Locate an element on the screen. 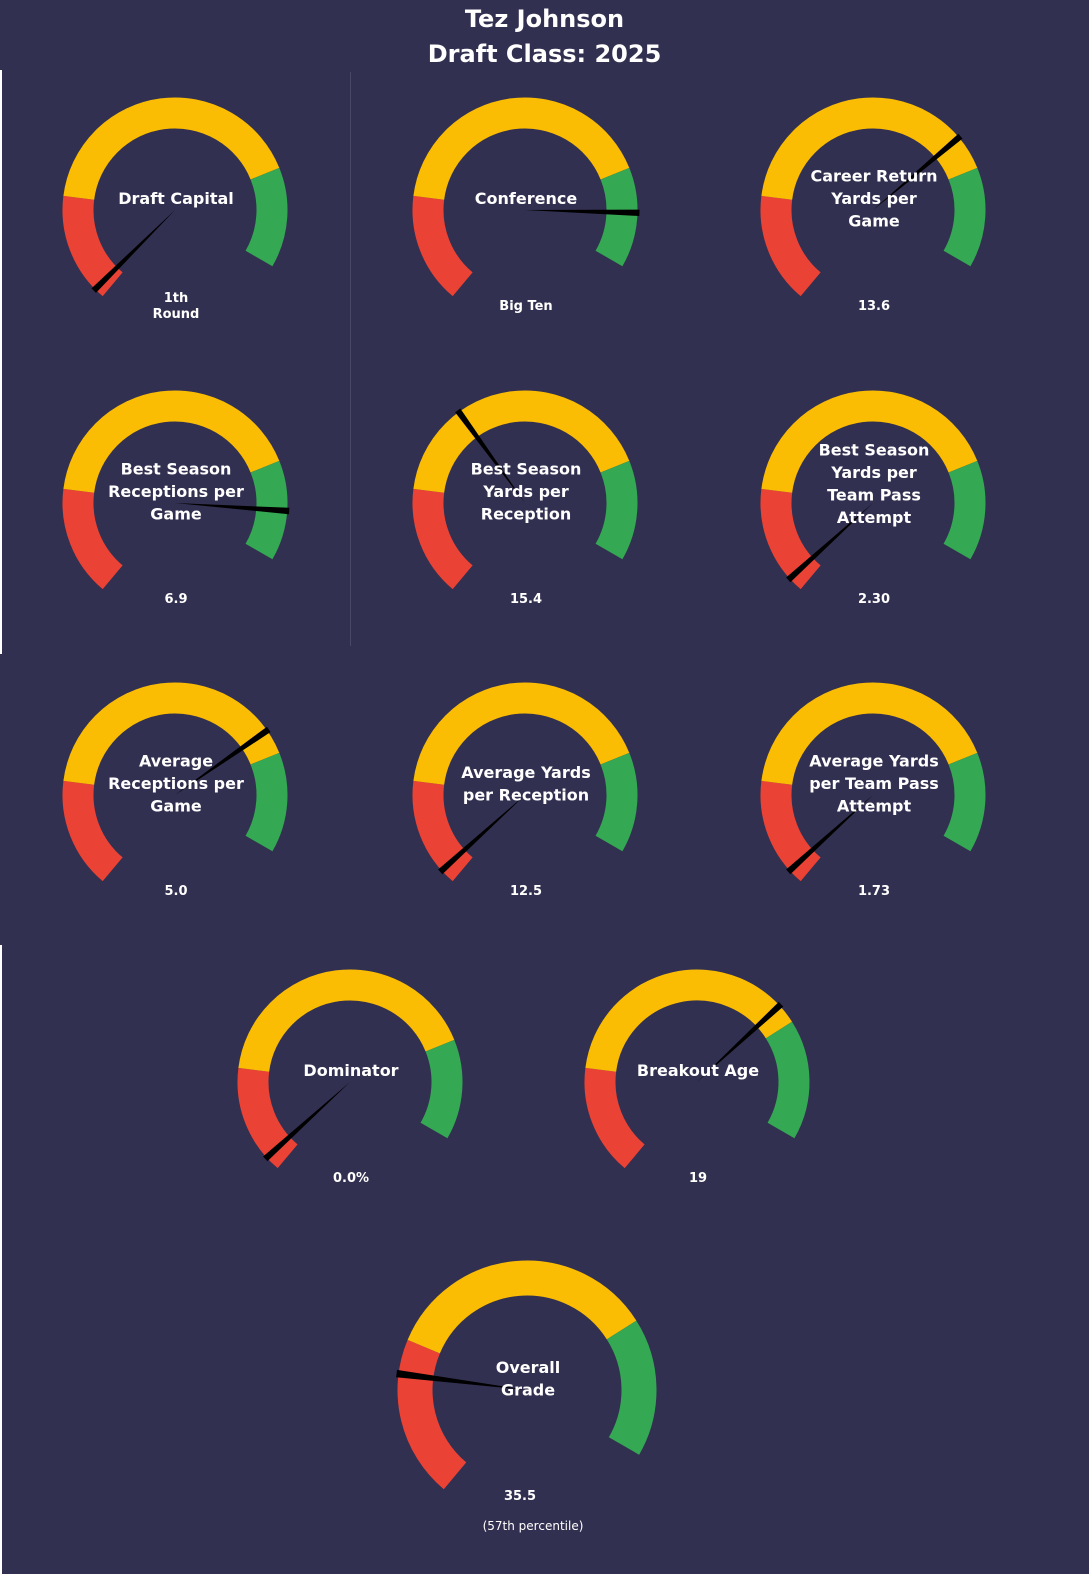 Image resolution: width=1089 pixels, height=1574 pixels. gauge: Conference Big Ten is located at coordinates (526, 205).